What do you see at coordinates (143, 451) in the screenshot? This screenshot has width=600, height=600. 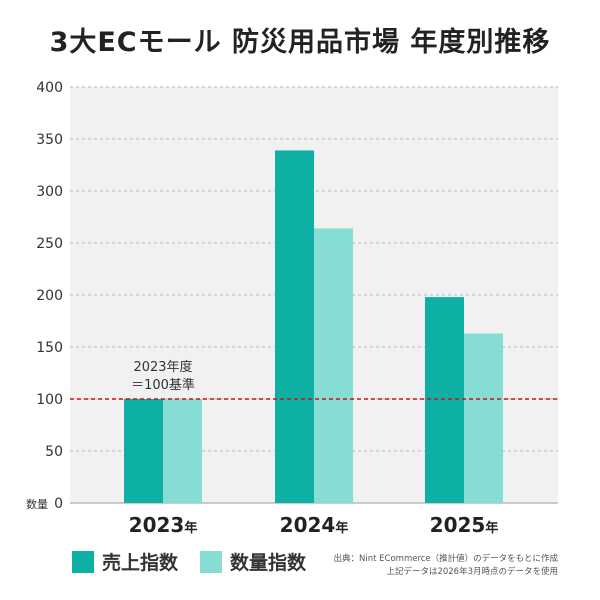 I see `bar-sales-2023` at bounding box center [143, 451].